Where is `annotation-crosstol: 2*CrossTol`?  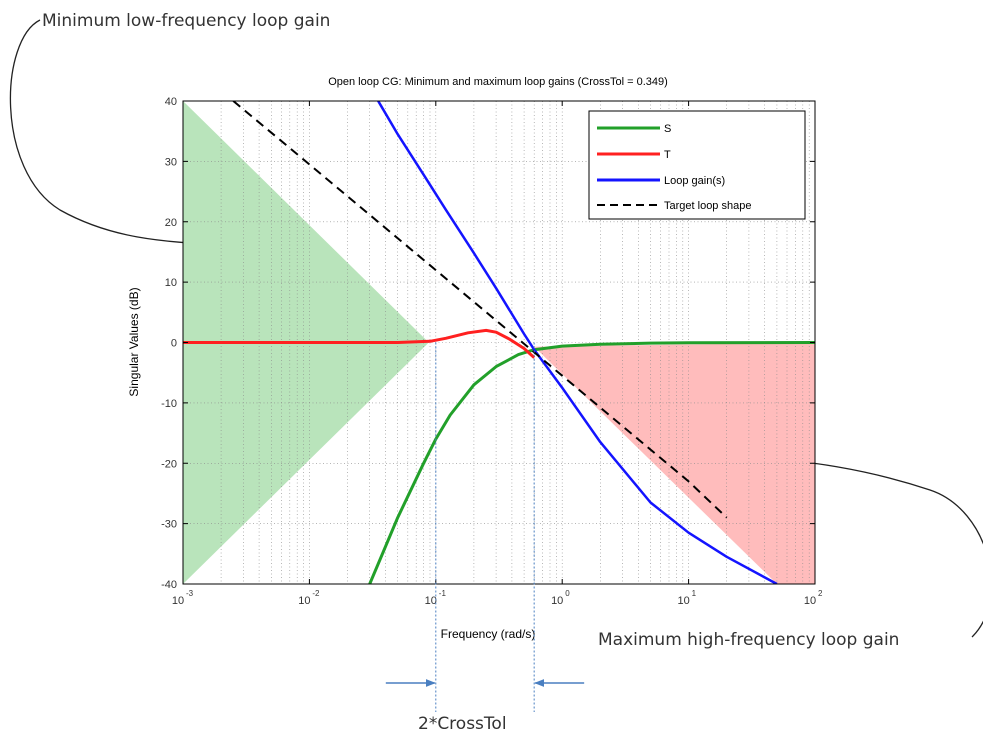 annotation-crosstol: 2*CrossTol is located at coordinates (462, 724).